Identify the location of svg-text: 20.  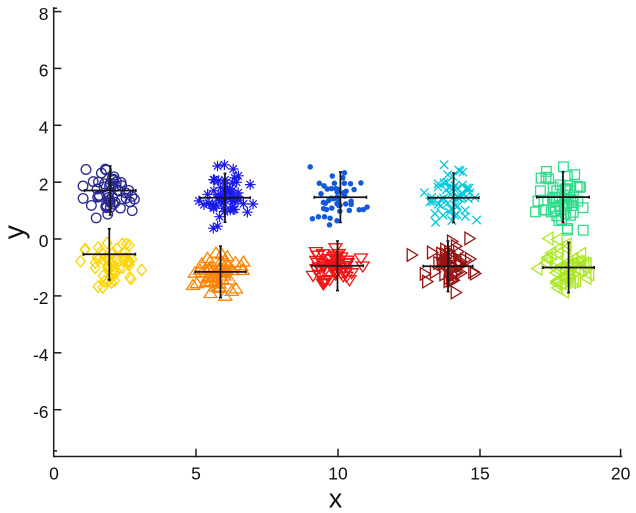
(621, 474).